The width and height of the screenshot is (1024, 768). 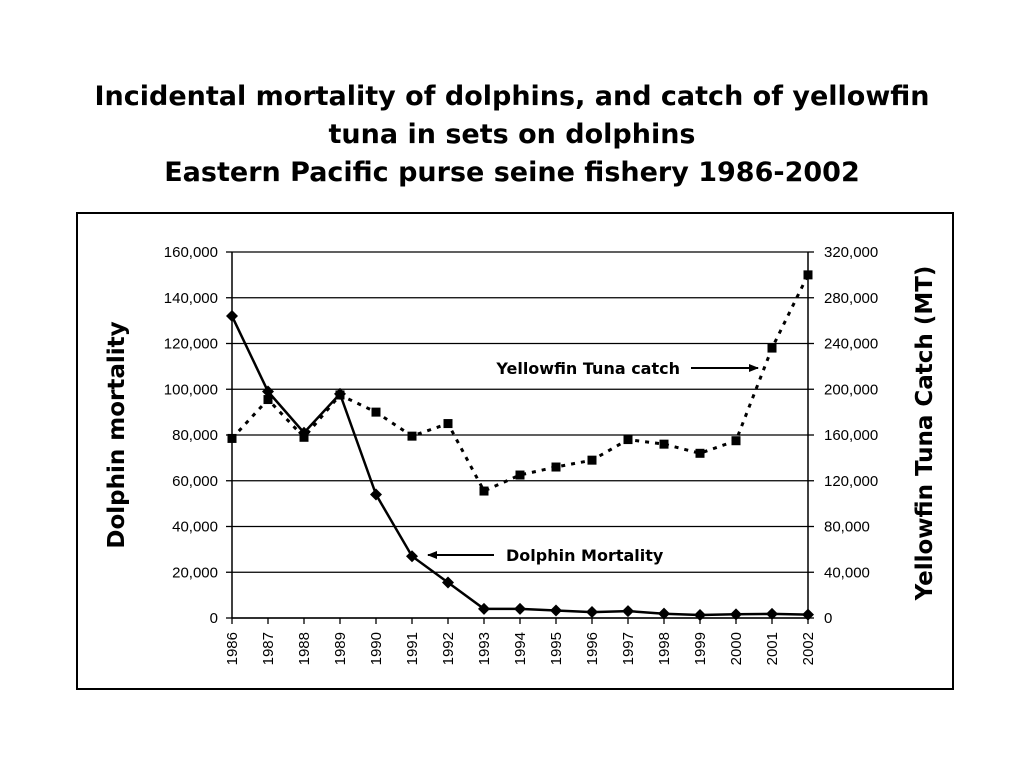 What do you see at coordinates (808, 648) in the screenshot?
I see `x-tick-label: 2002` at bounding box center [808, 648].